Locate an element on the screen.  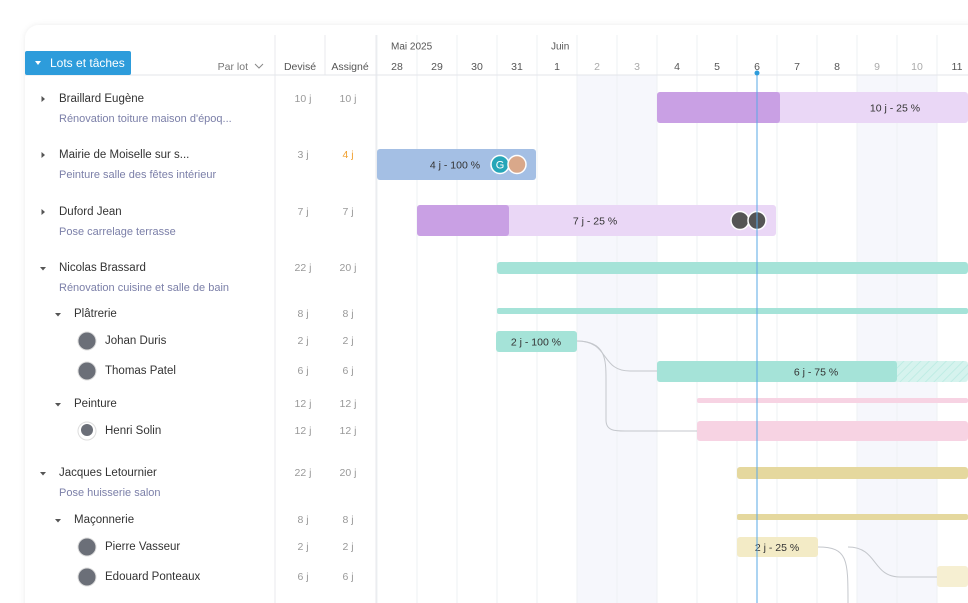
day-label: 6 is located at coordinates (757, 67).